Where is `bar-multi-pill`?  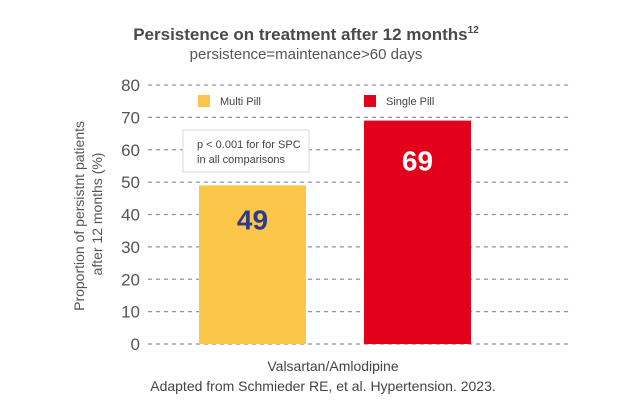
bar-multi-pill is located at coordinates (252, 264).